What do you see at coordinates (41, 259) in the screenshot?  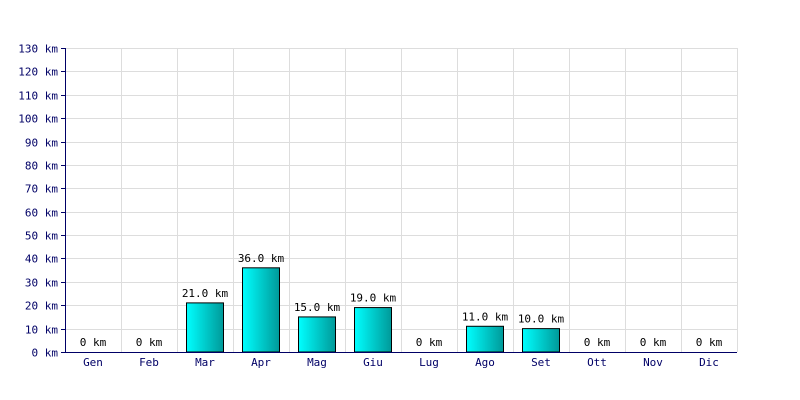 I see `y-tick-label: 40 km` at bounding box center [41, 259].